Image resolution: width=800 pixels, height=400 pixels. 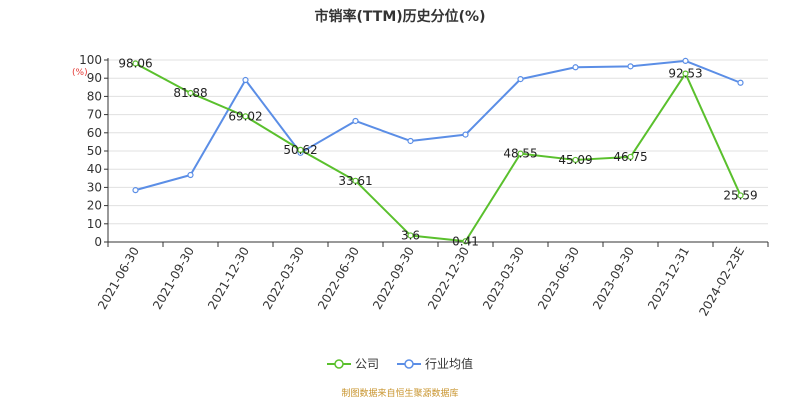 I want to click on legend-label-company: 公司, so click(x=366, y=364).